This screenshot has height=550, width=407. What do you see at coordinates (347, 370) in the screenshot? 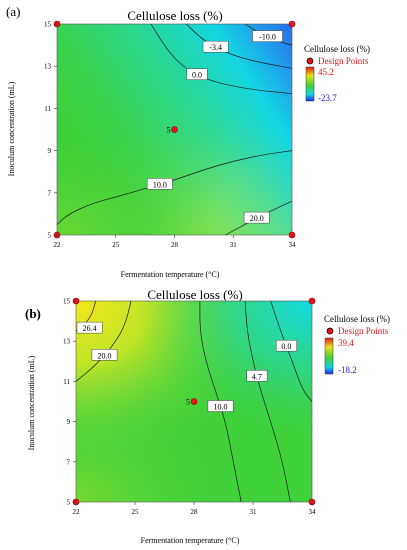
I see `panel-b-legend-min: -18.2` at bounding box center [347, 370].